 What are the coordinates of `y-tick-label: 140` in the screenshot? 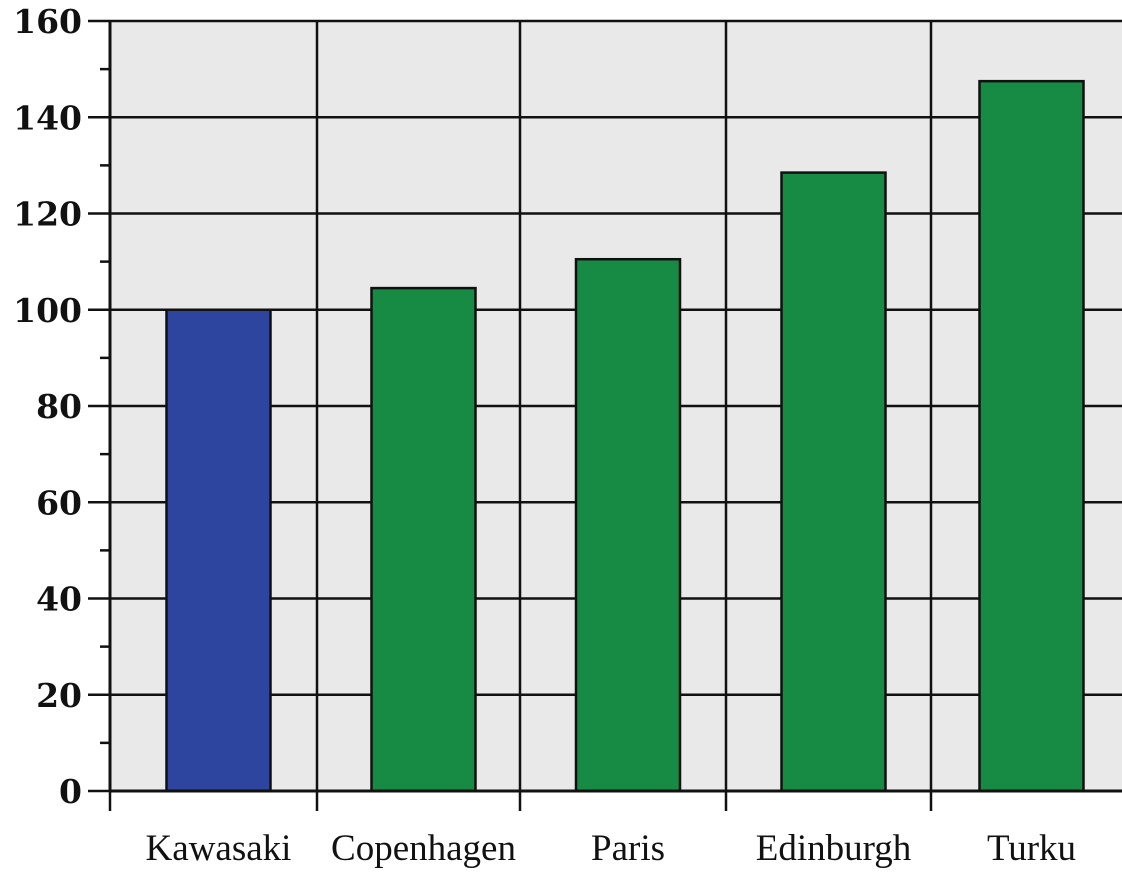 It's located at (47, 117).